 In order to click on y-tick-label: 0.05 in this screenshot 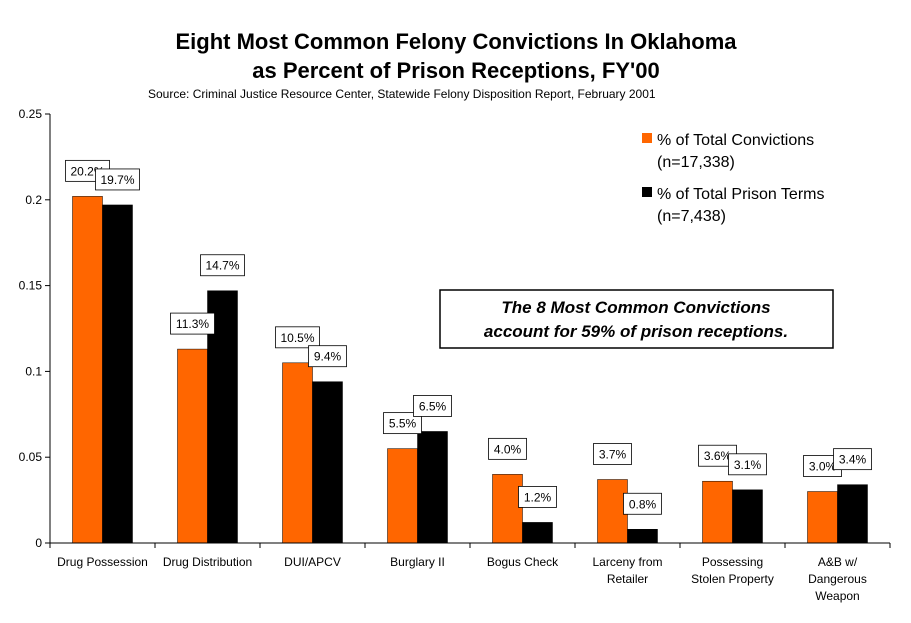, I will do `click(31, 457)`.